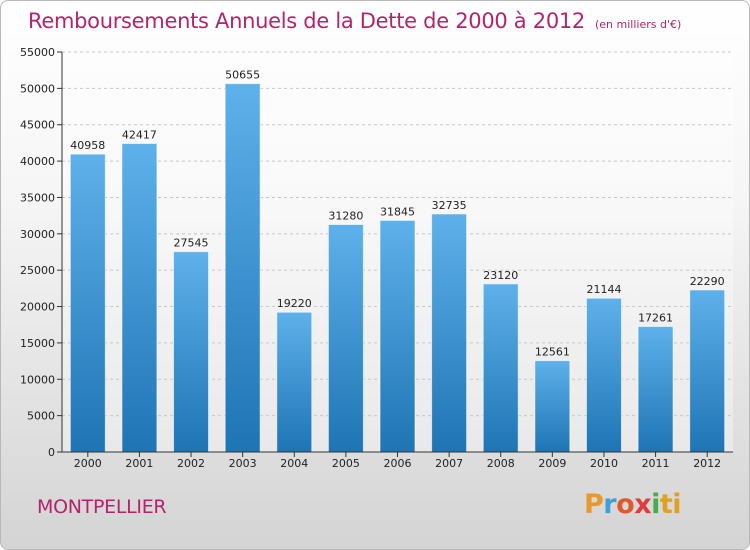 The height and width of the screenshot is (550, 750). I want to click on x-tick-label: 2003, so click(243, 463).